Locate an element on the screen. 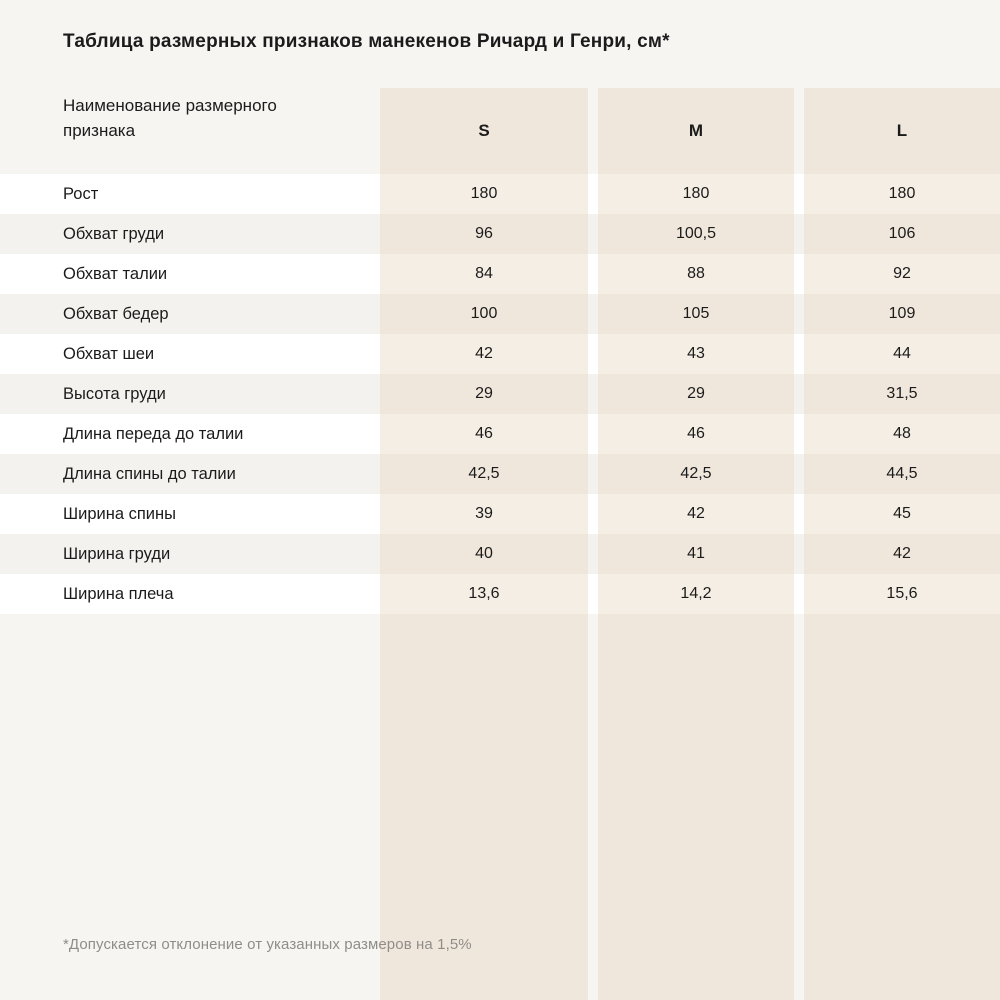  table-header-row: Наименование размерного признака S M L is located at coordinates (500, 131).